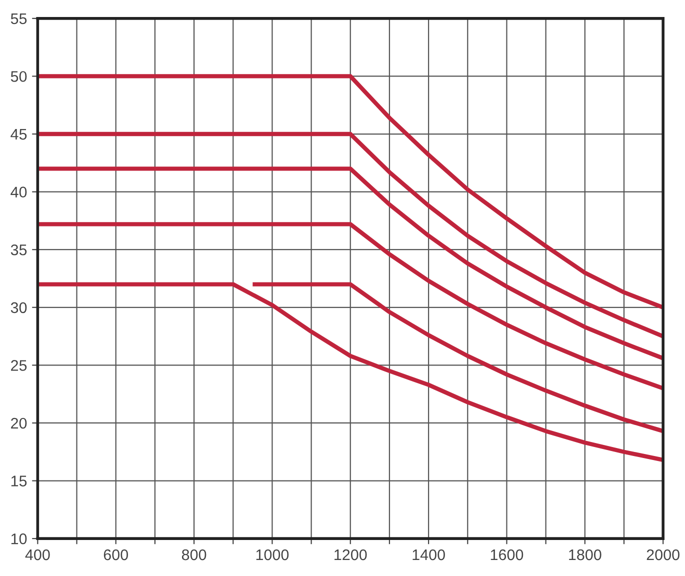 This screenshot has width=685, height=576. Describe the element at coordinates (350, 554) in the screenshot. I see `x-tick-label: 1200` at that location.